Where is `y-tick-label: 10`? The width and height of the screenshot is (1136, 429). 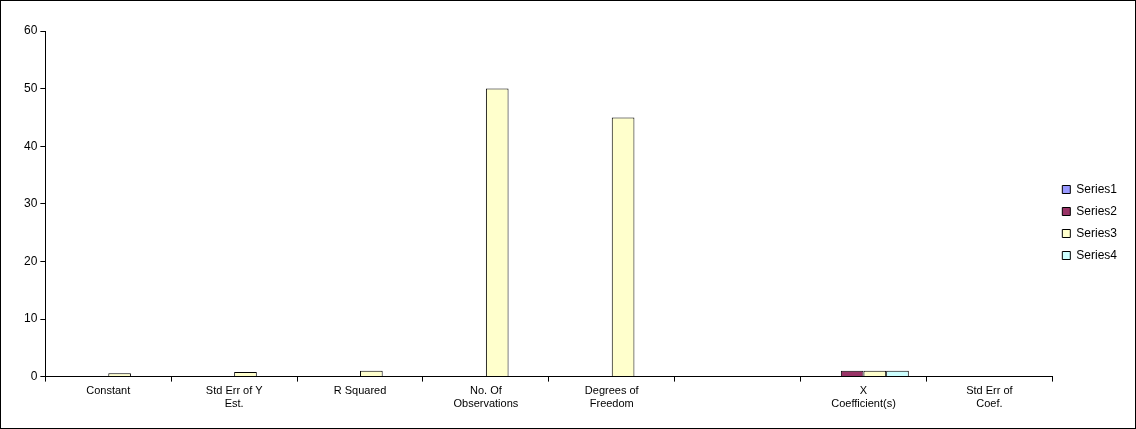
y-tick-label: 10 is located at coordinates (30, 318).